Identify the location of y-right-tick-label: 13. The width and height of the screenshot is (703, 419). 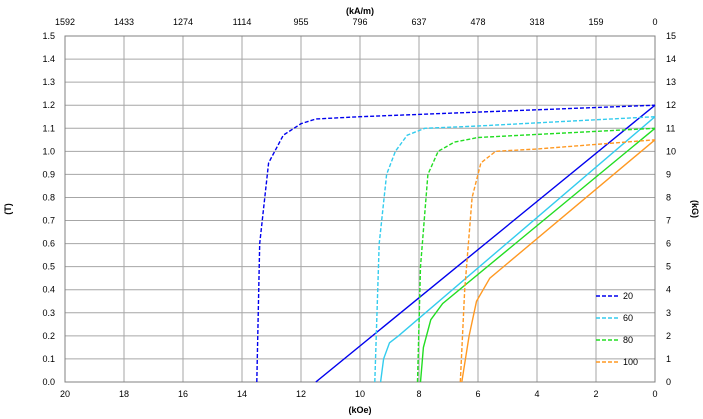
(671, 82).